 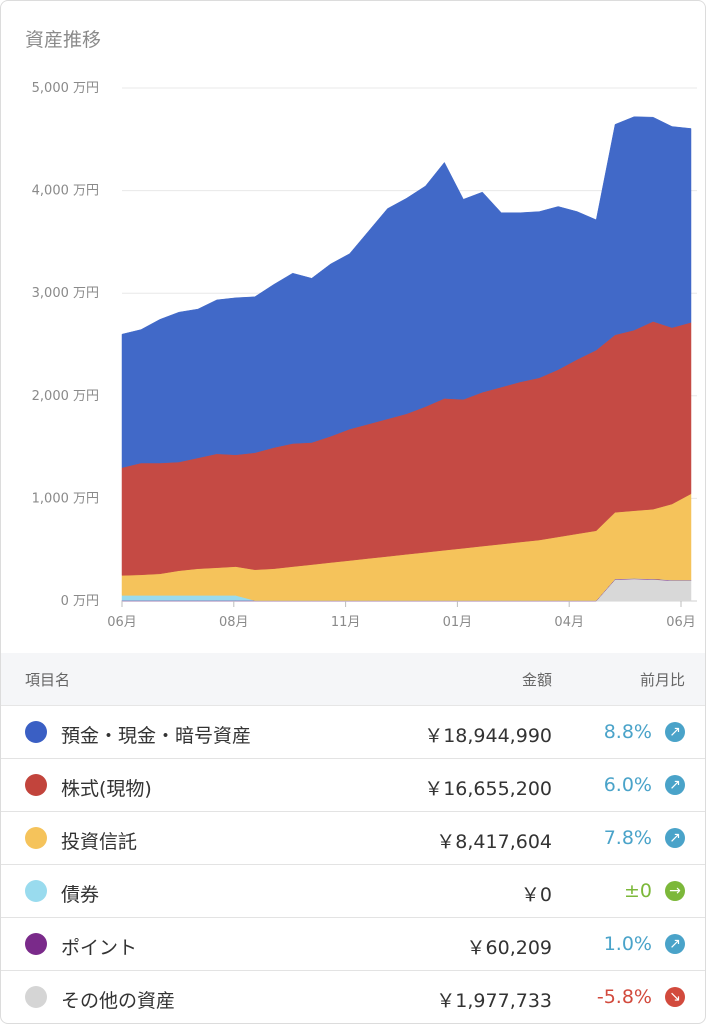 I want to click on x-tick-label: 08月, so click(x=234, y=622).